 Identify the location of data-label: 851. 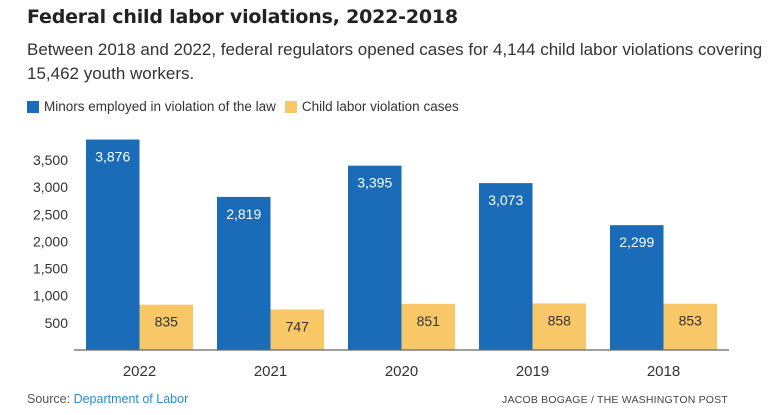
(429, 321).